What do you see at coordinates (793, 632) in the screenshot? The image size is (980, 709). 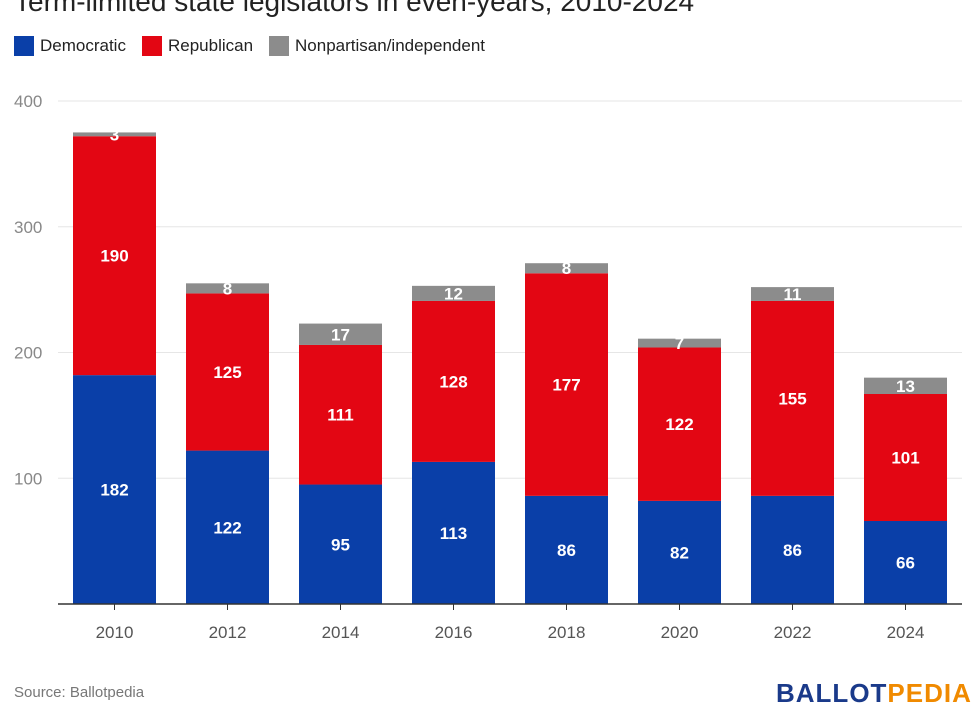 I see `x-tick-label: 2022` at bounding box center [793, 632].